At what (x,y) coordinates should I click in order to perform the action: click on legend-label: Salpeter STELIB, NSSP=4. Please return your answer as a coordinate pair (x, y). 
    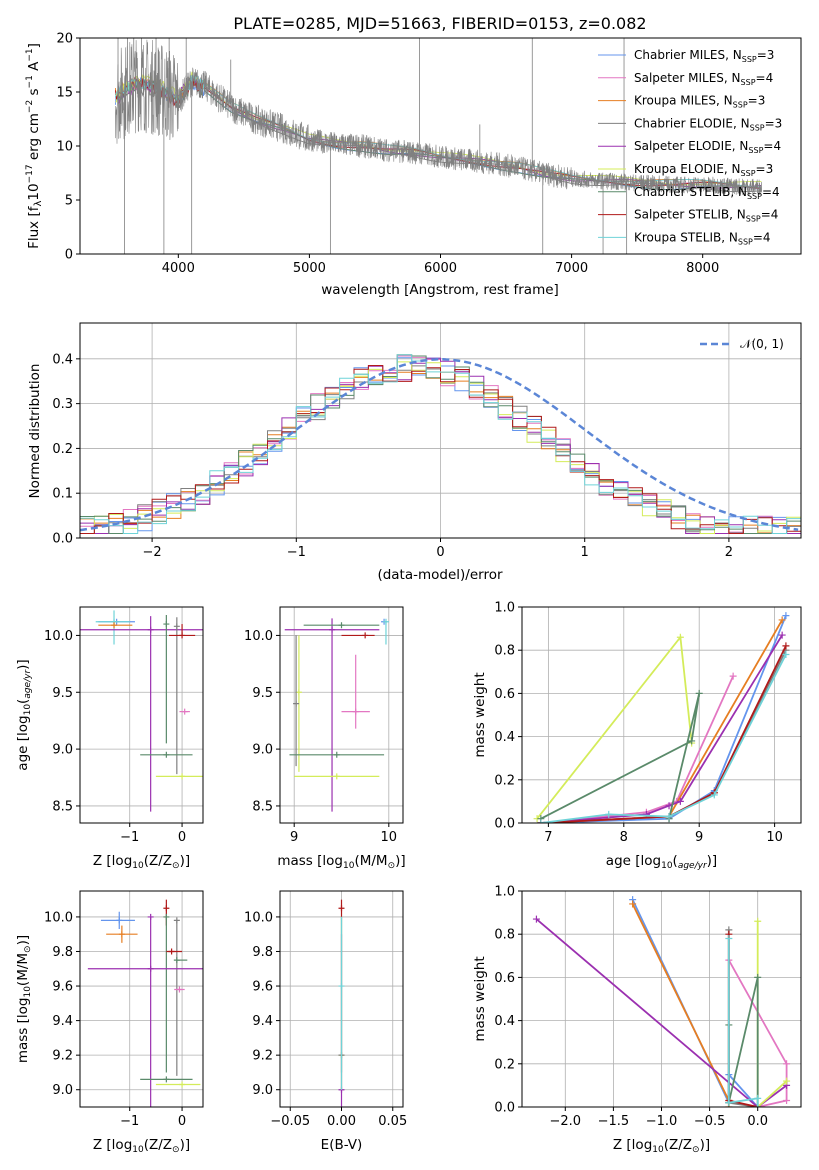
    Looking at the image, I should click on (706, 216).